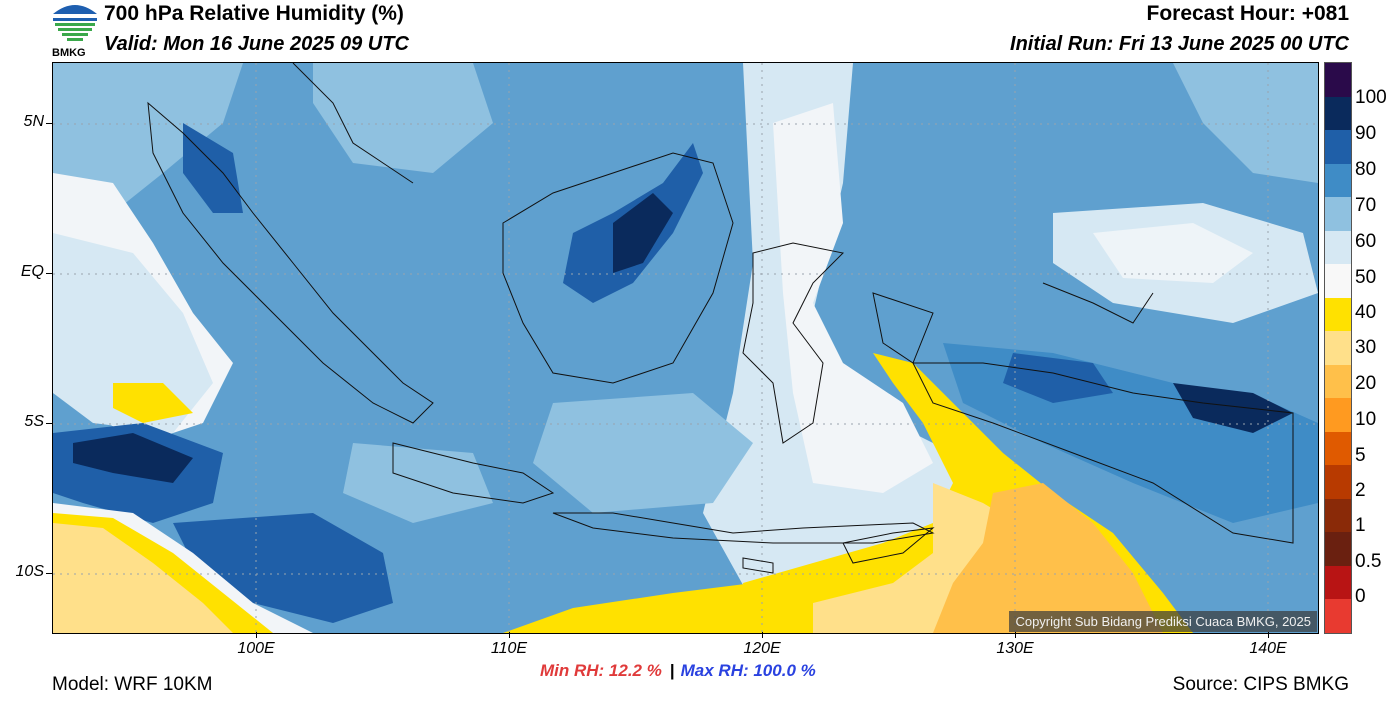  What do you see at coordinates (1366, 205) in the screenshot?
I see `colorbar-label: 70` at bounding box center [1366, 205].